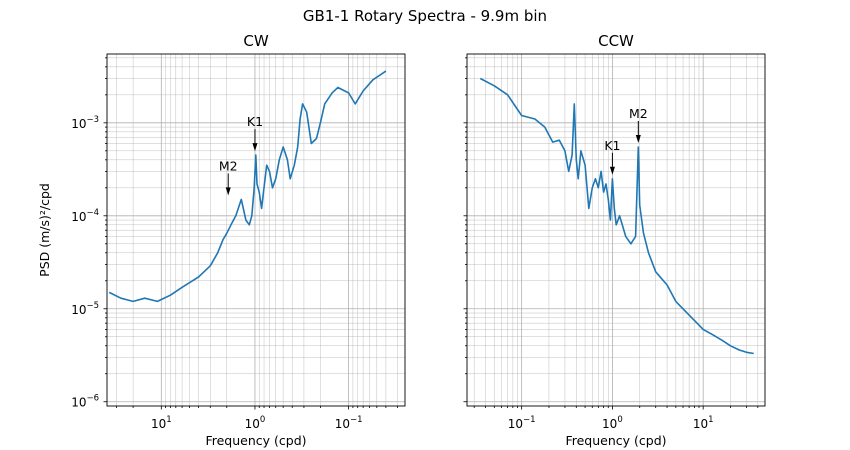 Image resolution: width=850 pixels, height=450 pixels. I want to click on y-tick-label: 10⁻⁶, so click(85, 402).